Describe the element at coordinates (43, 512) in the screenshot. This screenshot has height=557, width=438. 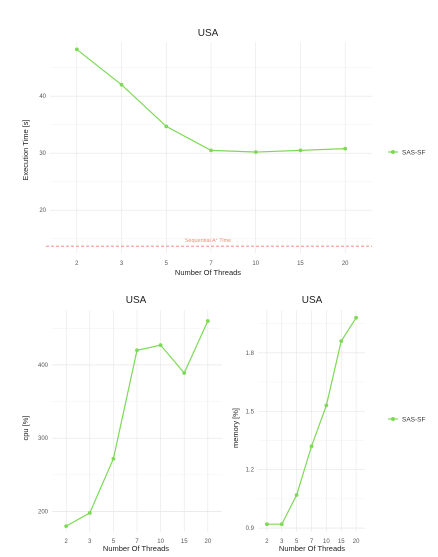
I see `y-tick-label: 200` at that location.